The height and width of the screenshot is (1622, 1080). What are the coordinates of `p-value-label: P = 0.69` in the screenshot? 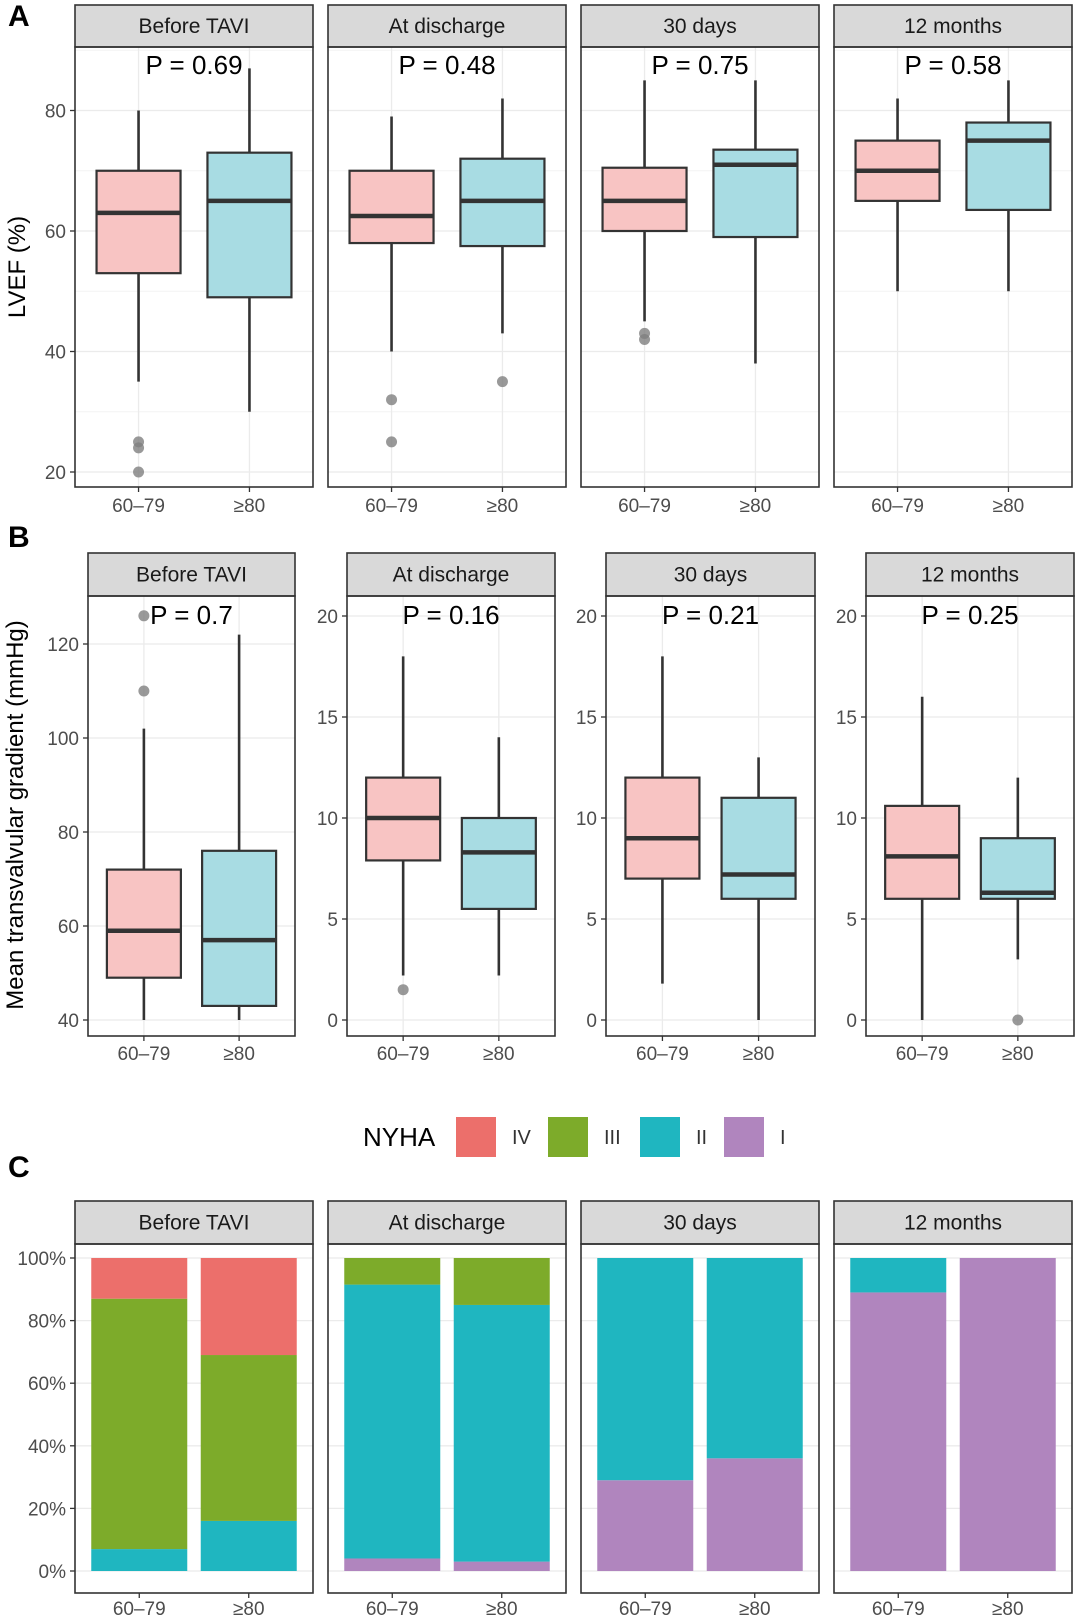 It's located at (193, 65).